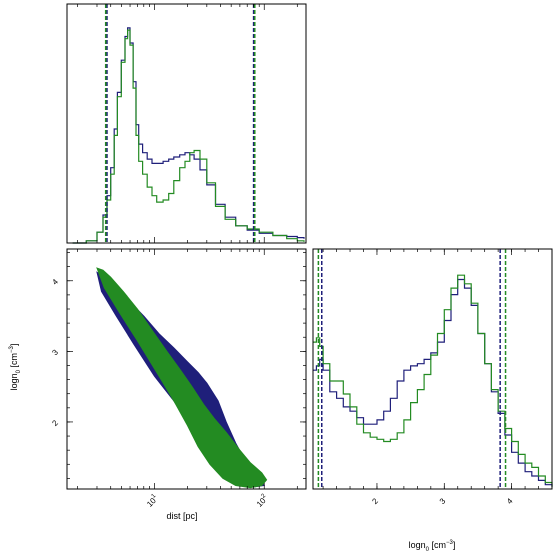 The width and height of the screenshot is (555, 555). Describe the element at coordinates (181, 516) in the screenshot. I see `x-axis-label-dist: dist [pc]` at that location.